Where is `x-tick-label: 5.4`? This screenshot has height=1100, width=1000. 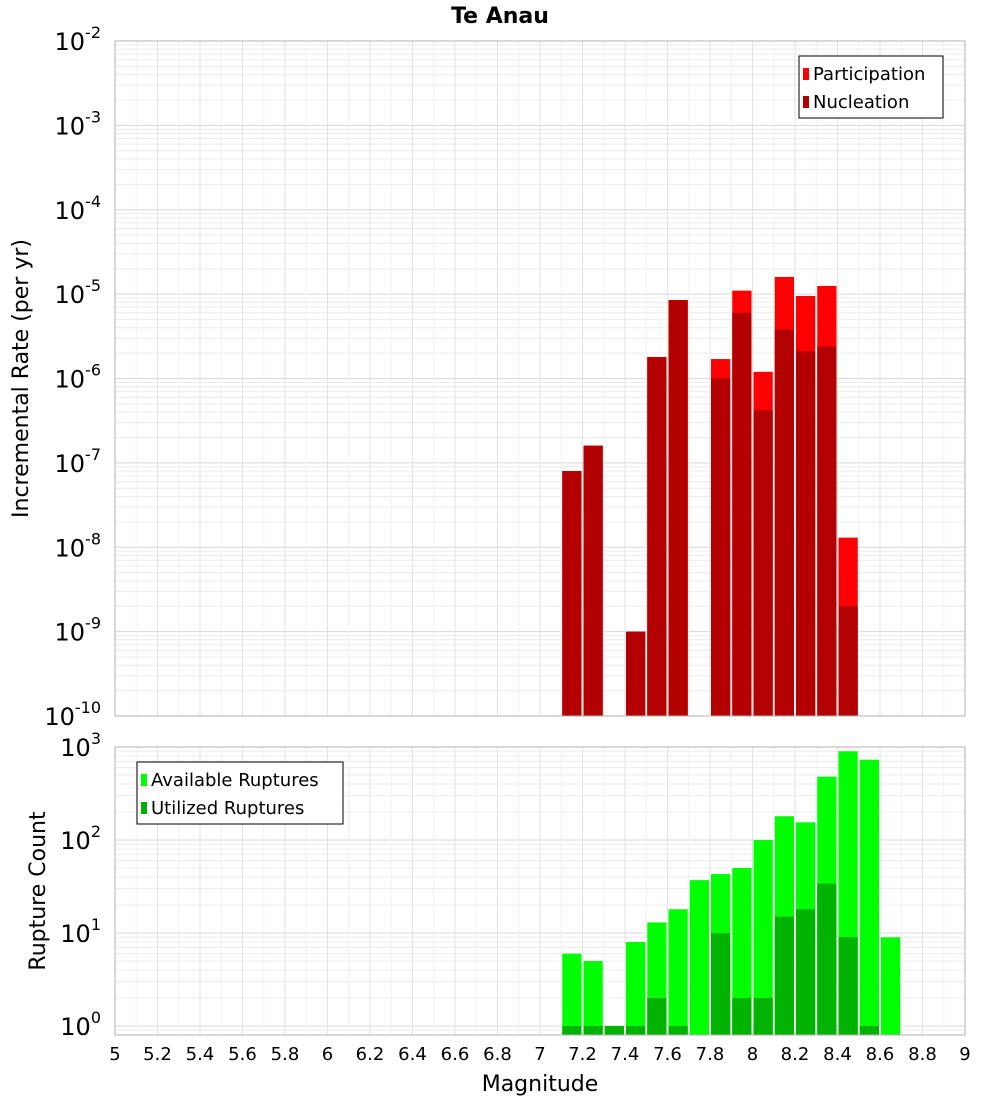
x-tick-label: 5.4 is located at coordinates (200, 1054).